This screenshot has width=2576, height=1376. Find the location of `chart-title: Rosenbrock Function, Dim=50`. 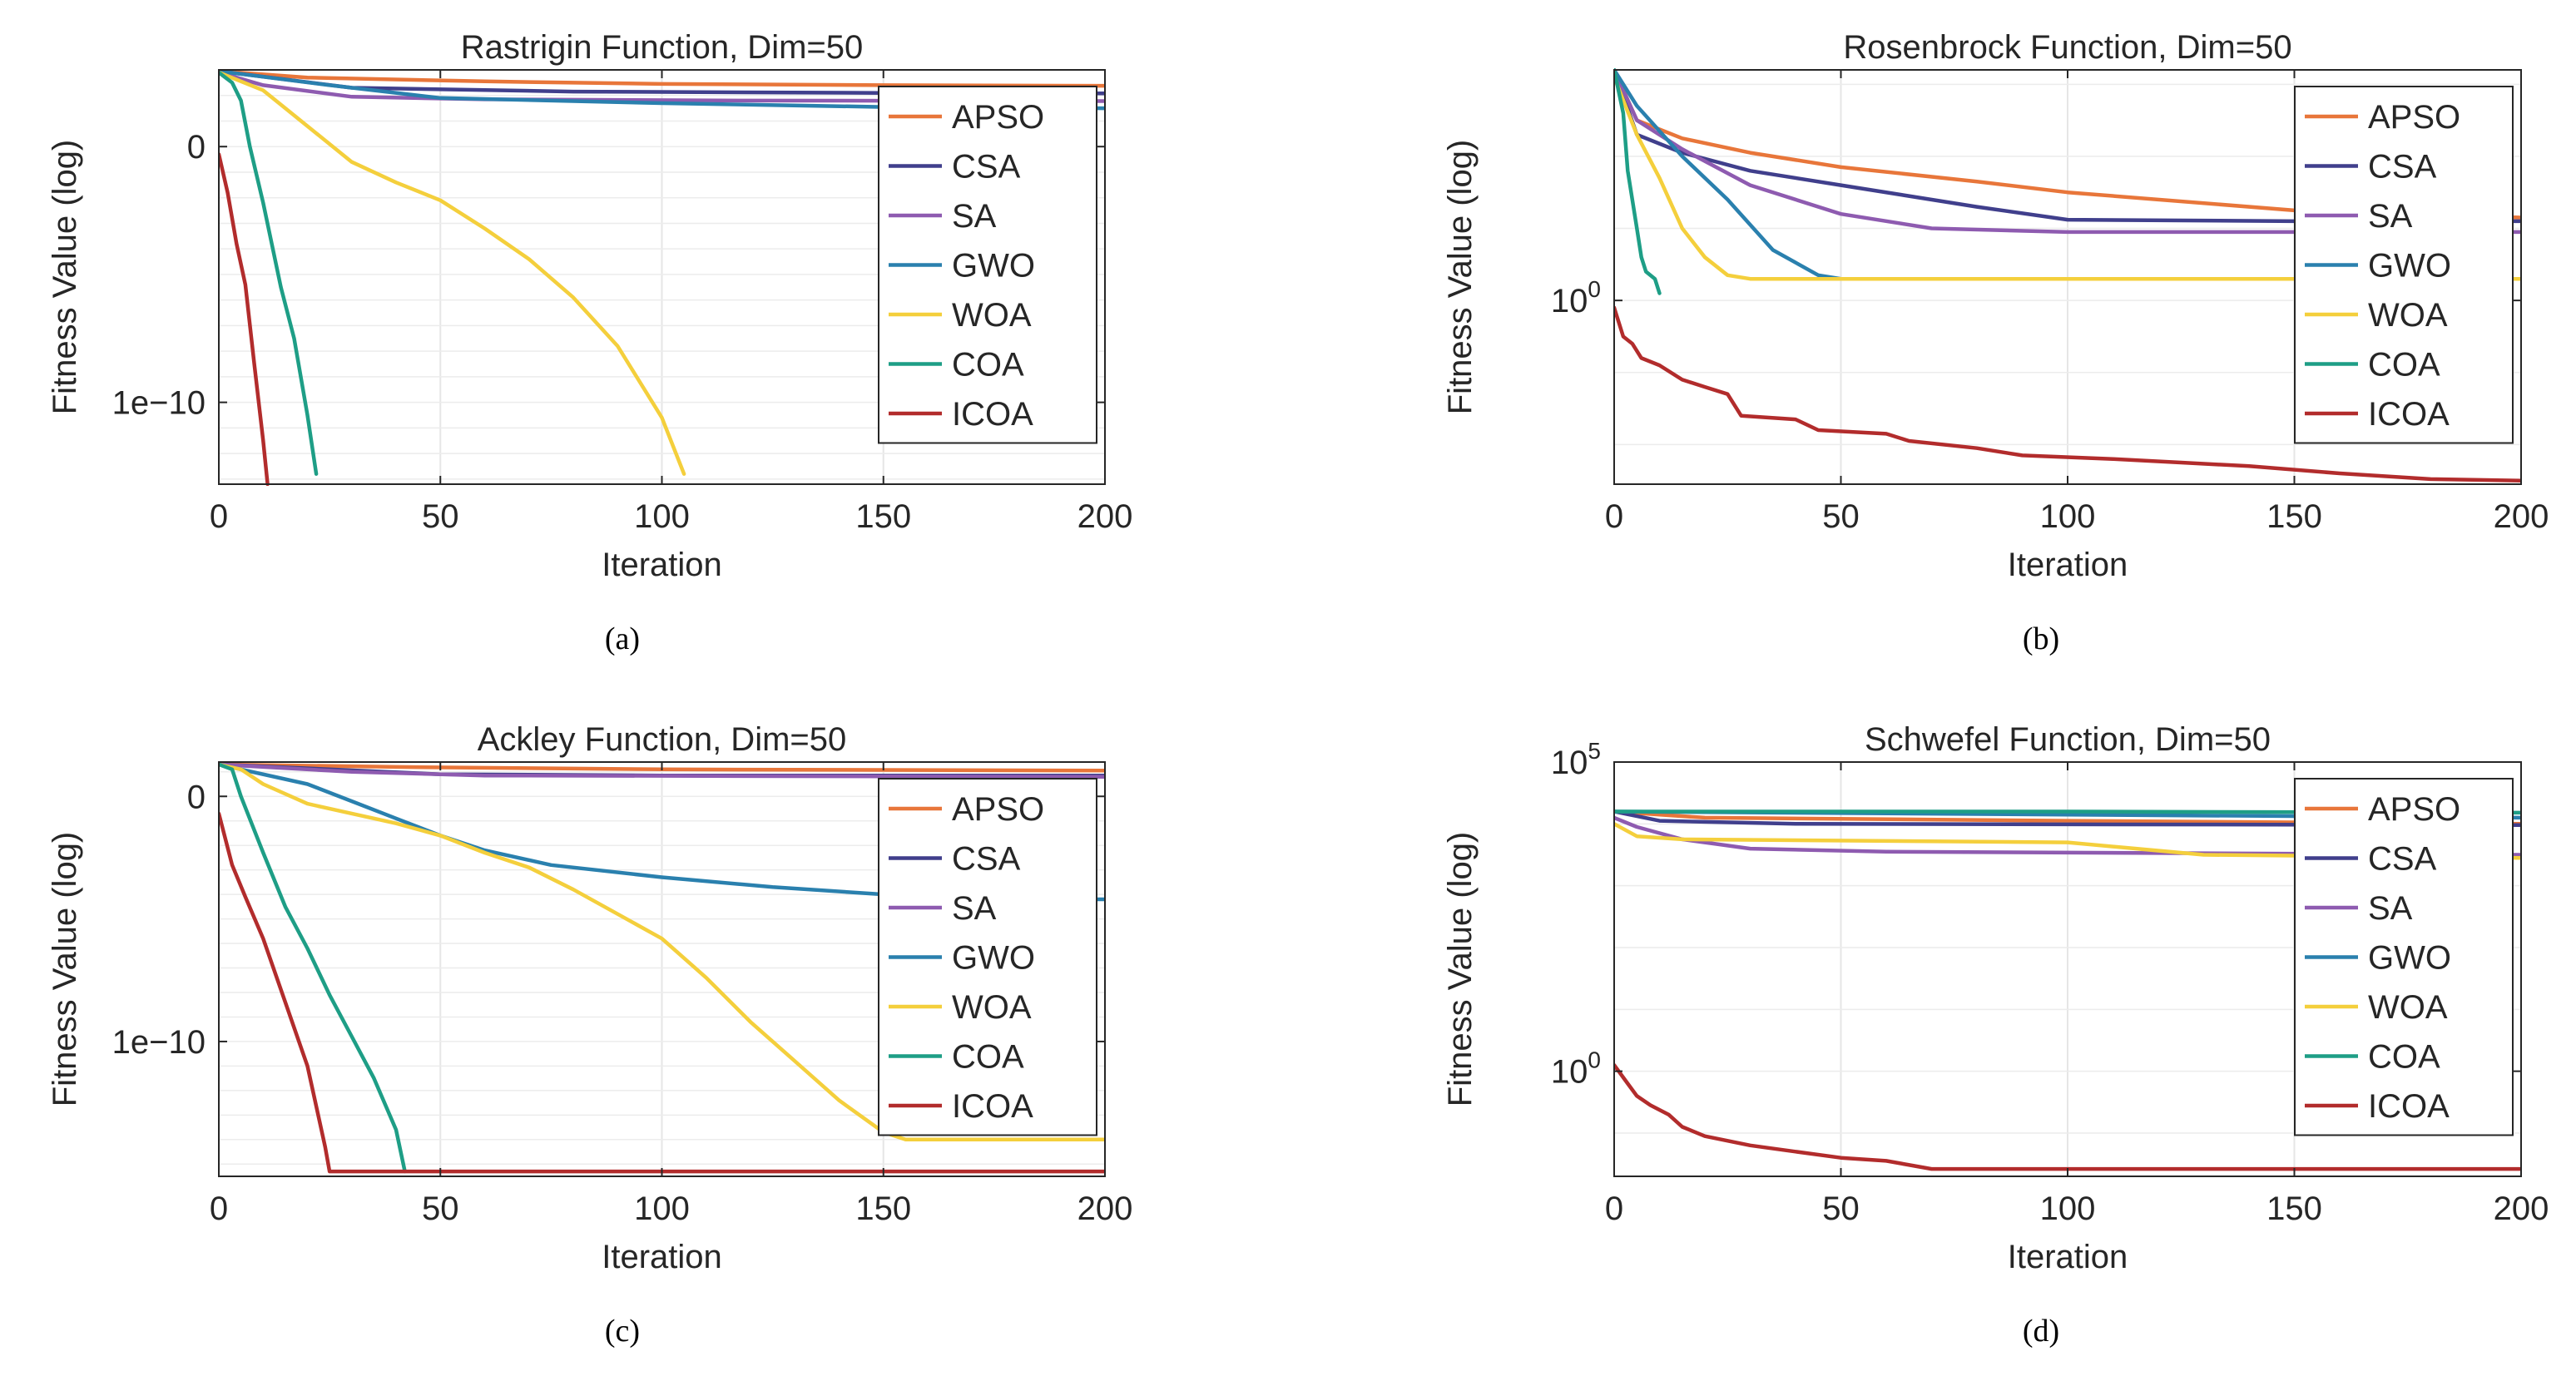

chart-title: Rosenbrock Function, Dim=50 is located at coordinates (2067, 47).